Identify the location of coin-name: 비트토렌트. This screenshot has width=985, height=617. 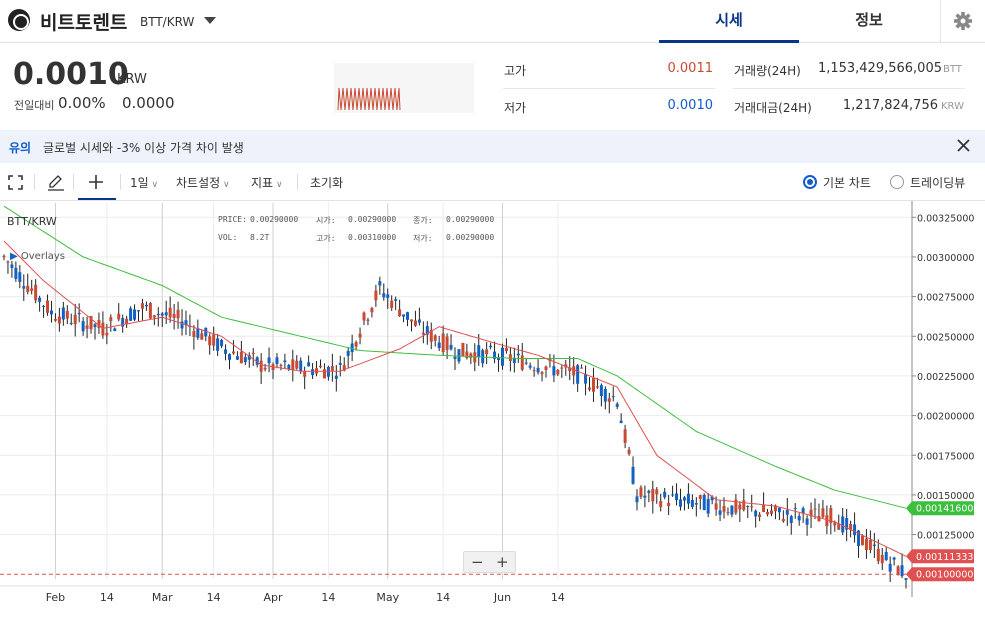
(84, 23).